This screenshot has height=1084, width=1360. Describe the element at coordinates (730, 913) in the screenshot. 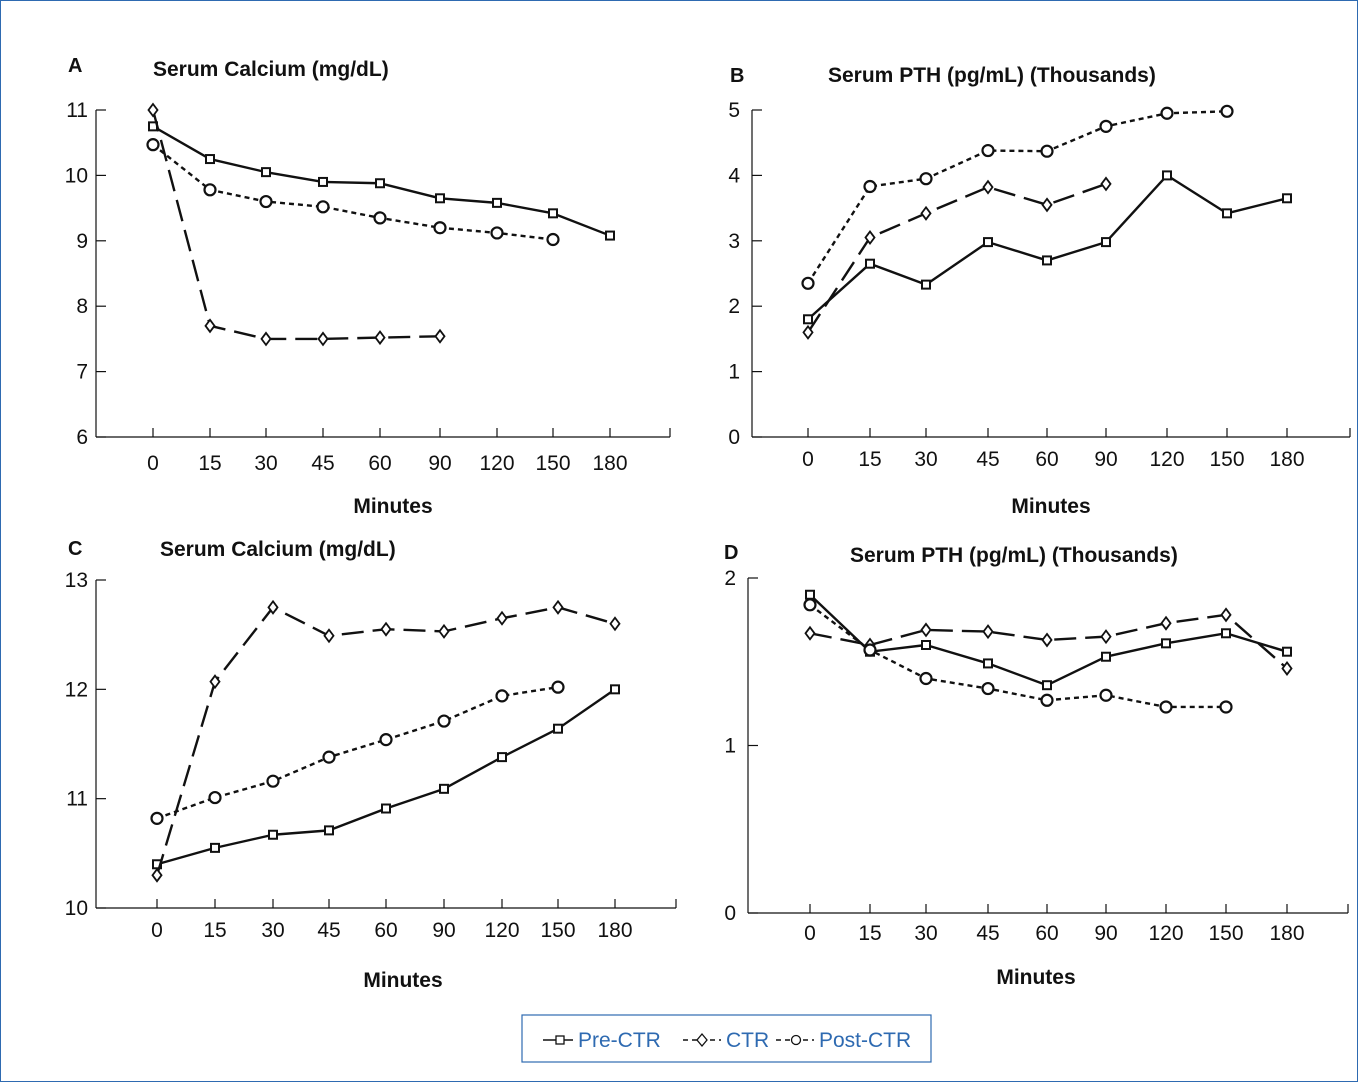

I see `panel-d-y-tick-label: 0` at that location.